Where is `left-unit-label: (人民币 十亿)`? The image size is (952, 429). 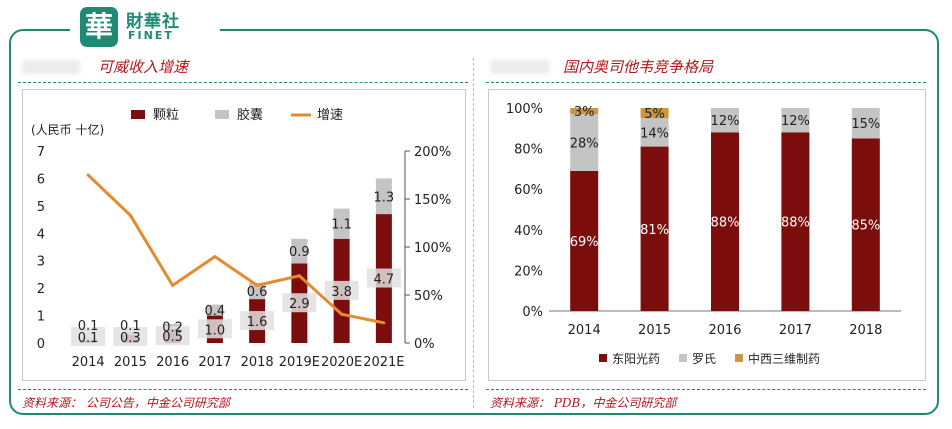 left-unit-label: (人民币 十亿) is located at coordinates (67, 129).